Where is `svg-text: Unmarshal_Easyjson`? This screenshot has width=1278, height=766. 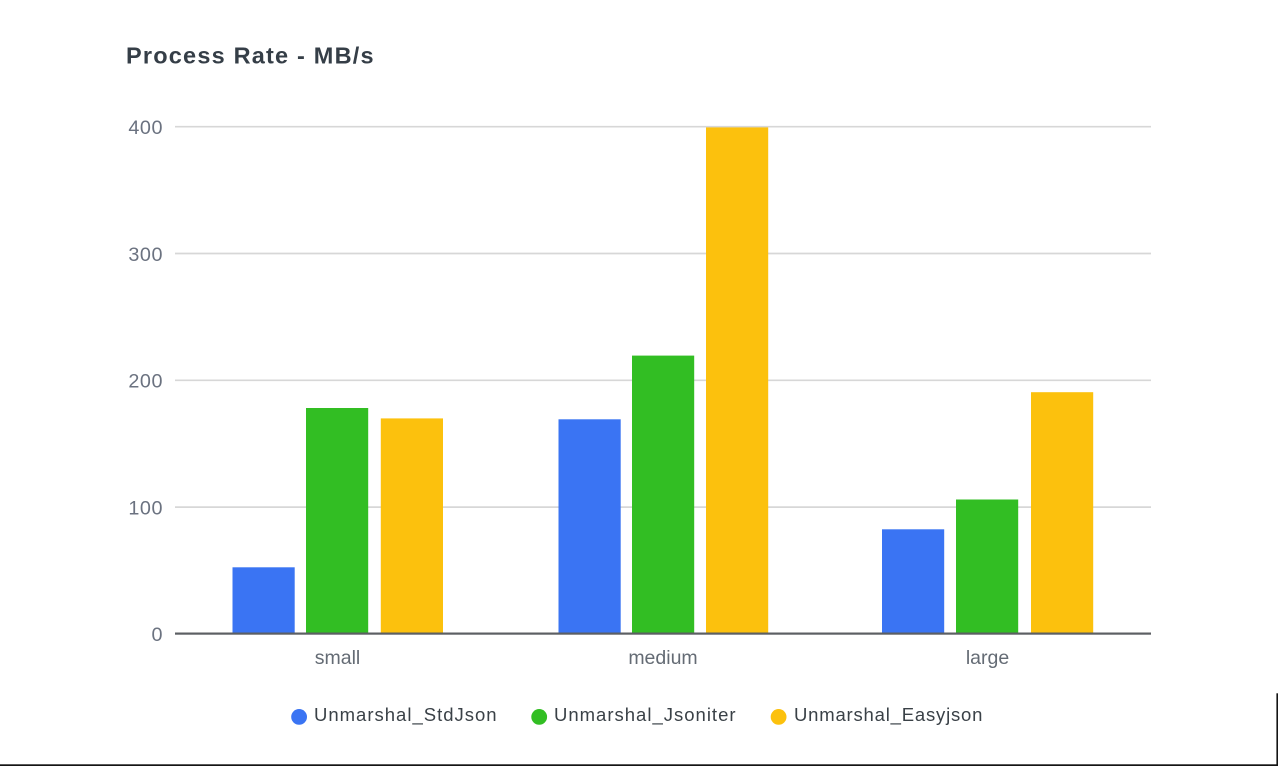
svg-text: Unmarshal_Easyjson is located at coordinates (888, 715).